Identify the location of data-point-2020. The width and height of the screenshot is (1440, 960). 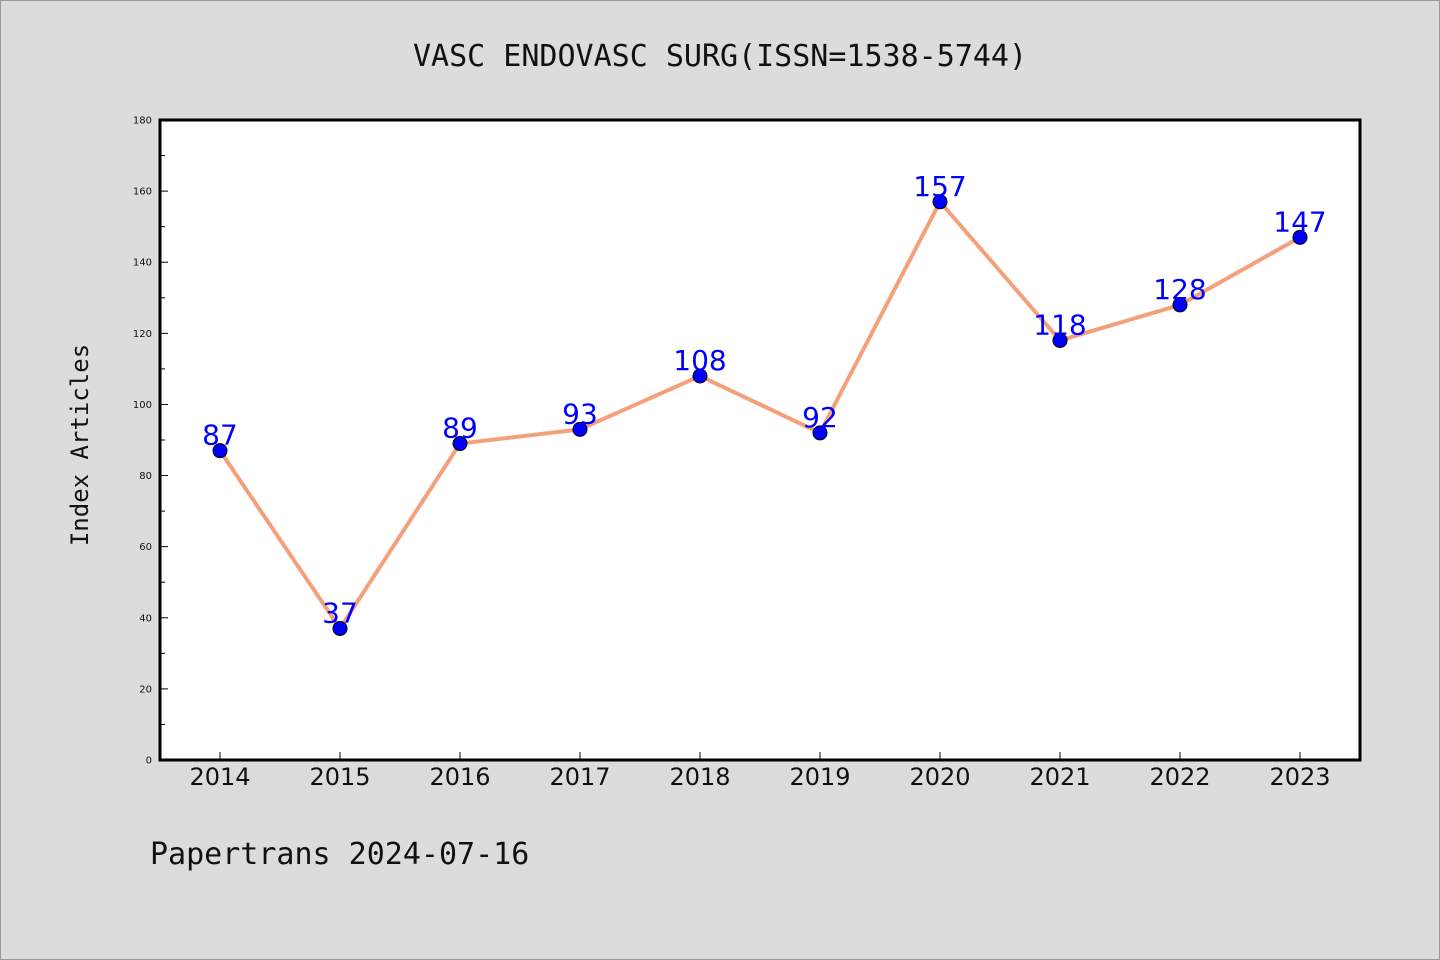
(940, 202).